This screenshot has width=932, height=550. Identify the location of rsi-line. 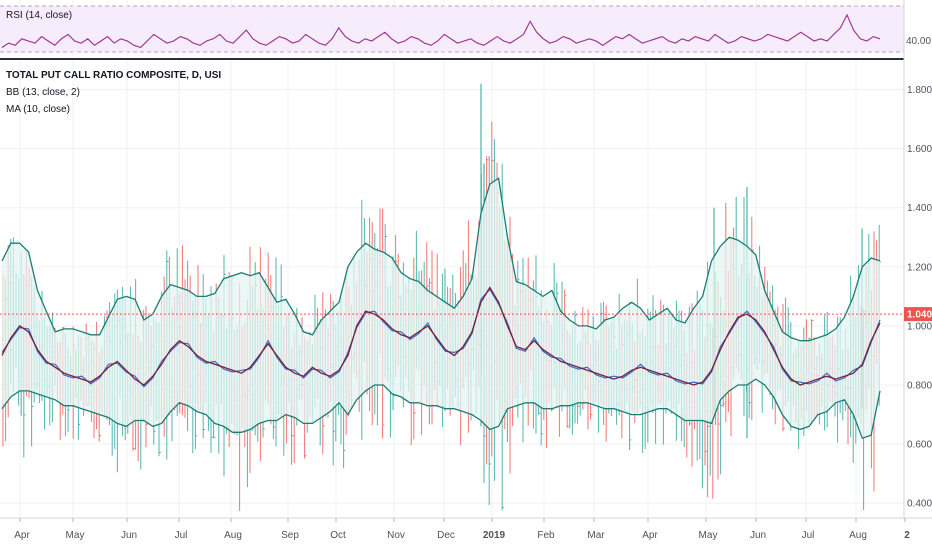
(441, 31).